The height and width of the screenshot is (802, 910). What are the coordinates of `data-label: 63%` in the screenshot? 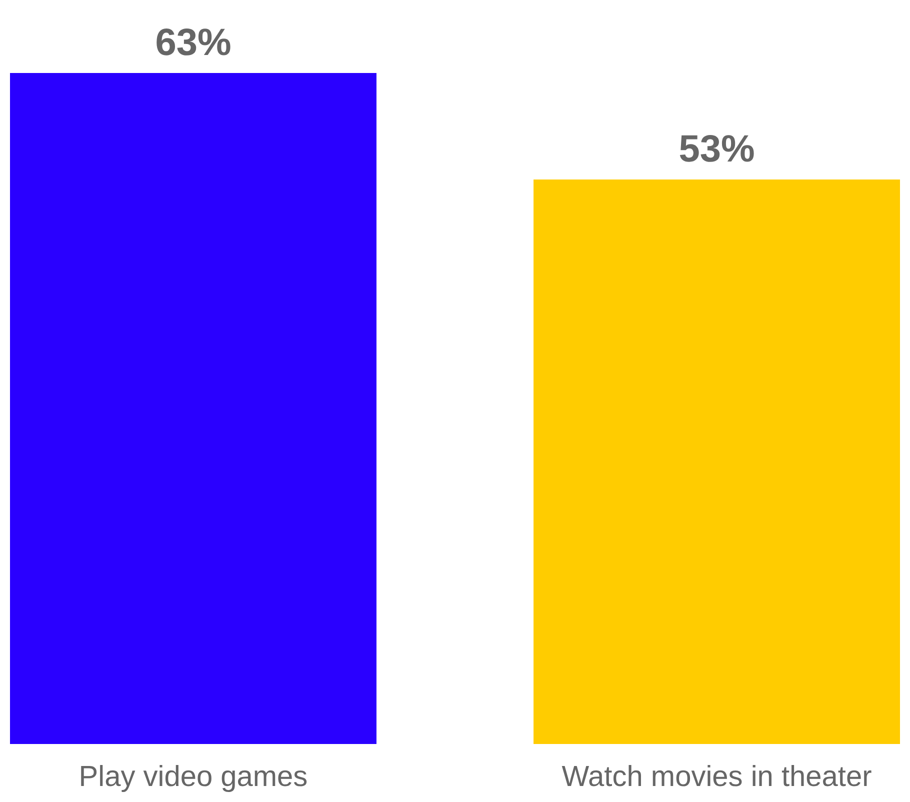 It's located at (193, 43).